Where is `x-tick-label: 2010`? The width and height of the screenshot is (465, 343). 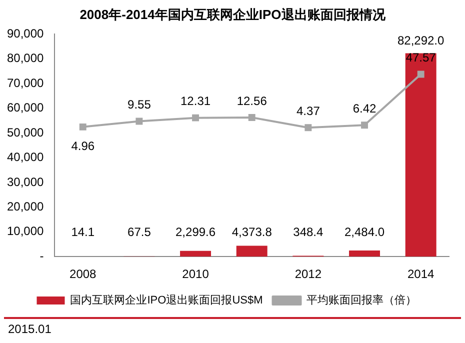
x-tick-label: 2010 is located at coordinates (196, 274).